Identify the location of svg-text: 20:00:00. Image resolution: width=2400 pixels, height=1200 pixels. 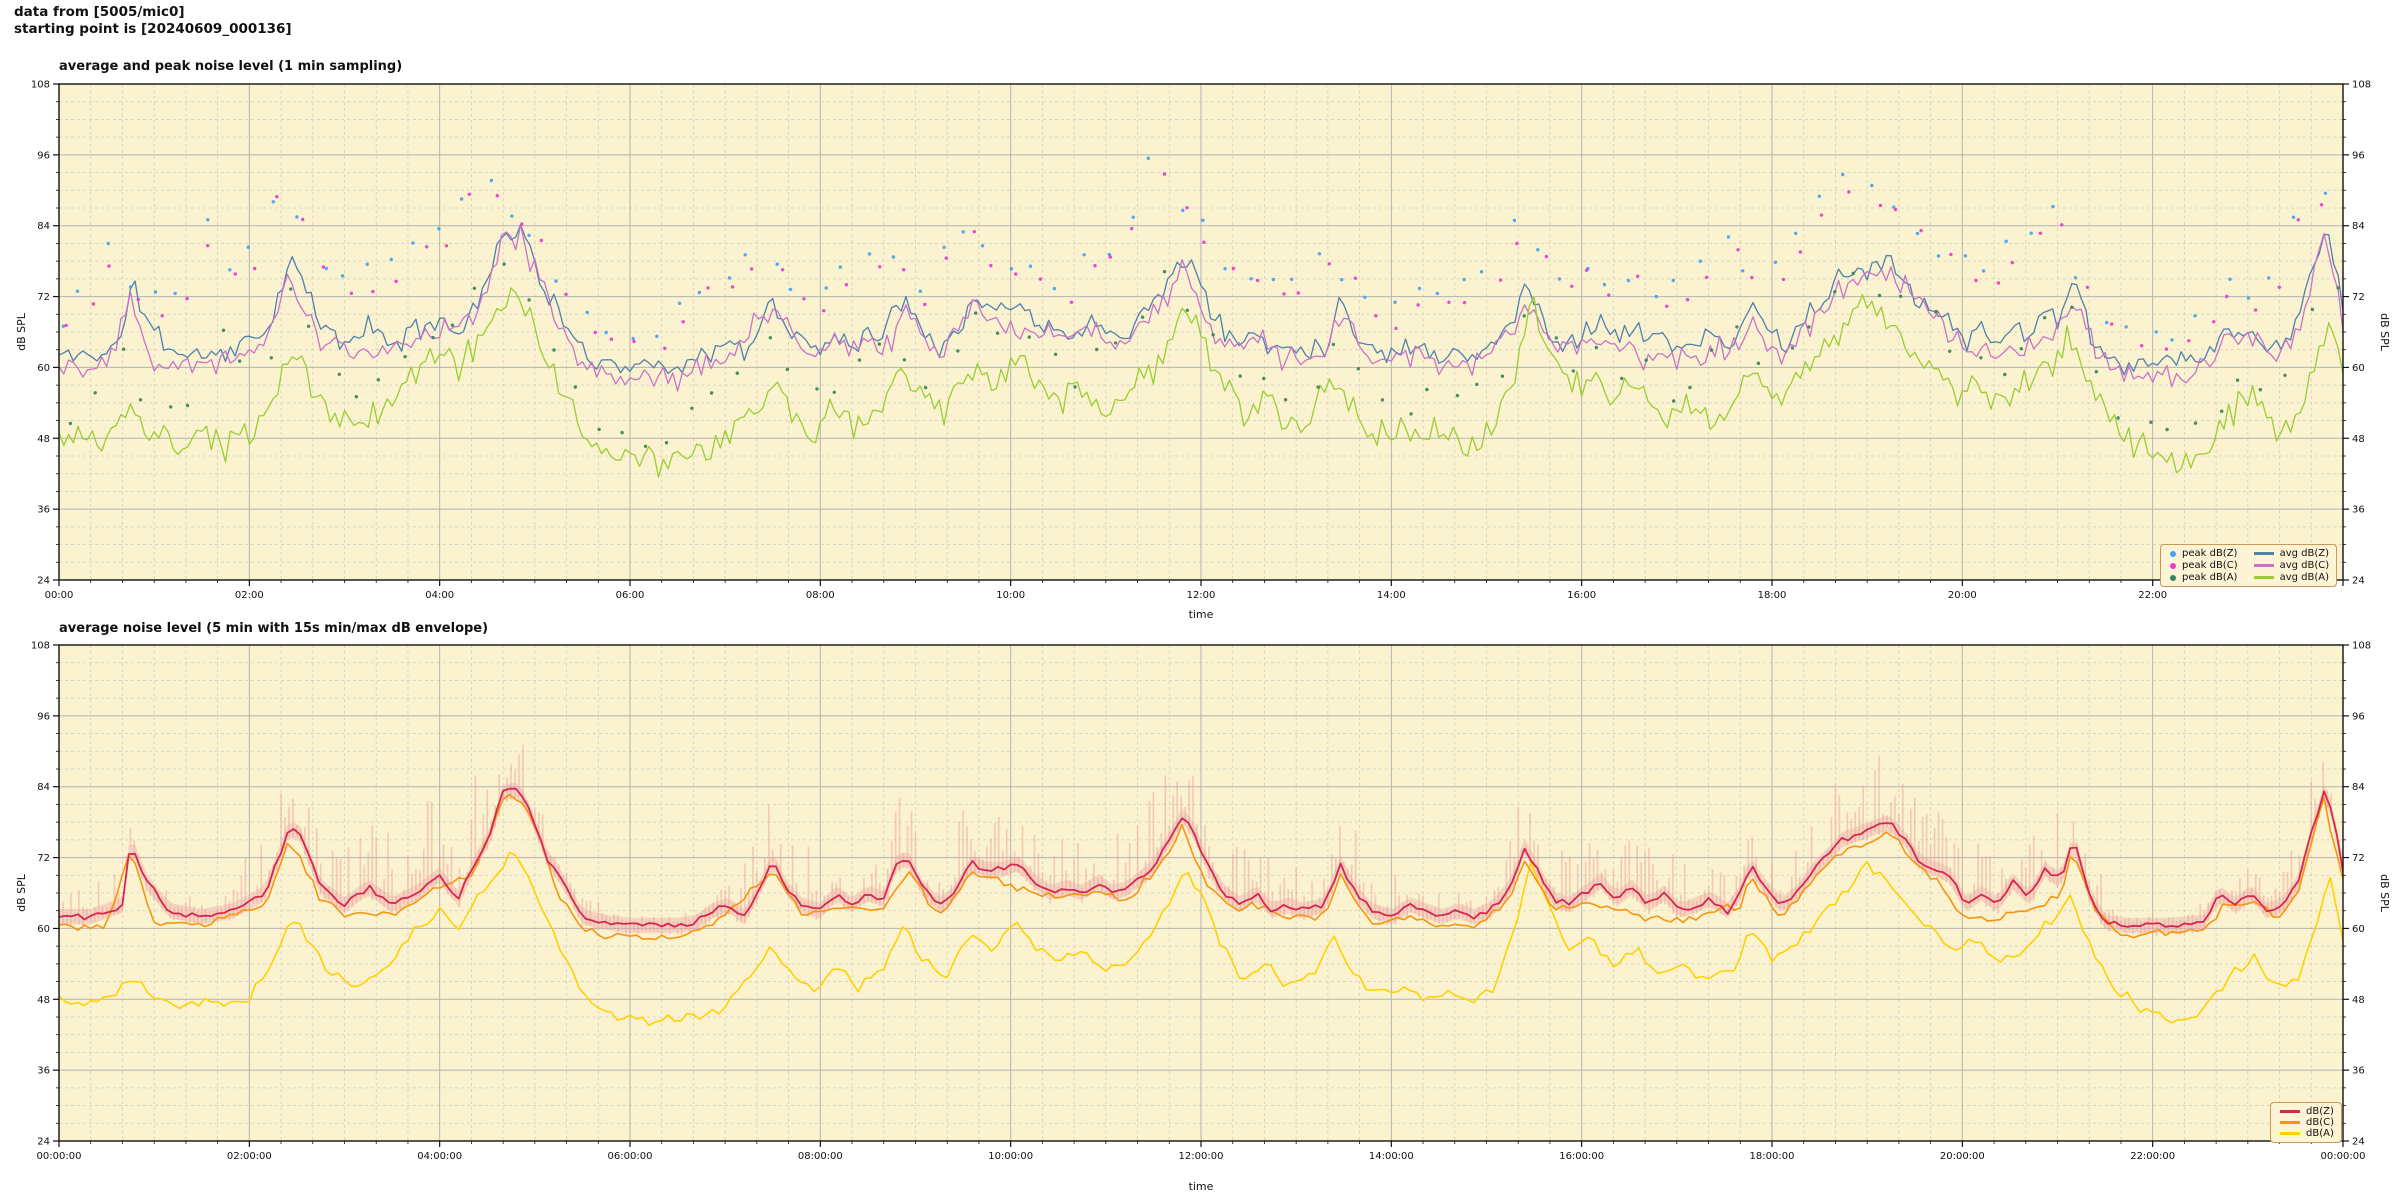
(1962, 1156).